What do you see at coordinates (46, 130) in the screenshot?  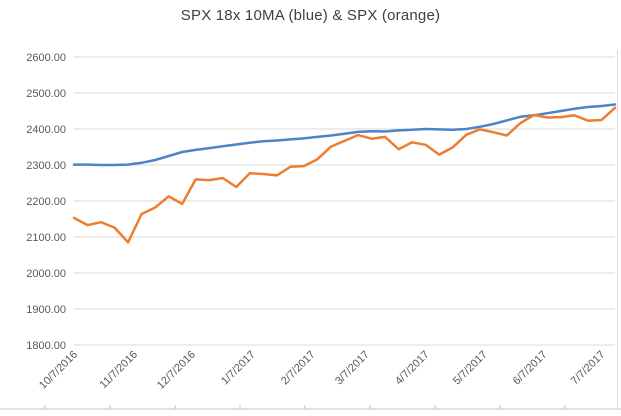 I see `y-axis-label: 2400.00` at bounding box center [46, 130].